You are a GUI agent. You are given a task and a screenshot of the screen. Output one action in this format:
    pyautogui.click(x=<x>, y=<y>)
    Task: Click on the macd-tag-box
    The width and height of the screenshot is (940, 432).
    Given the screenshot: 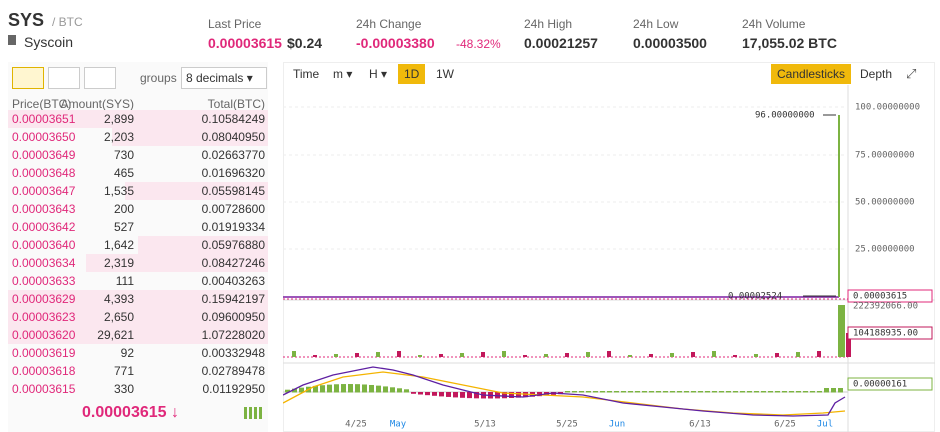 What is the action you would take?
    pyautogui.click(x=890, y=384)
    